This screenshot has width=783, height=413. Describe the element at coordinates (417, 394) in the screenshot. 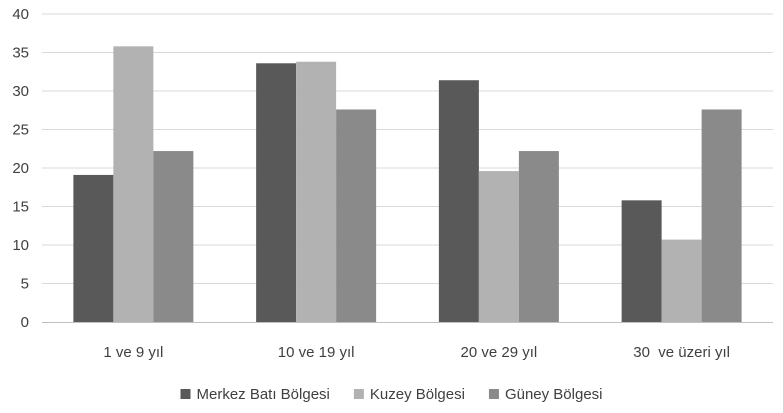

I see `legend-label: Kuzey Bölgesi` at that location.